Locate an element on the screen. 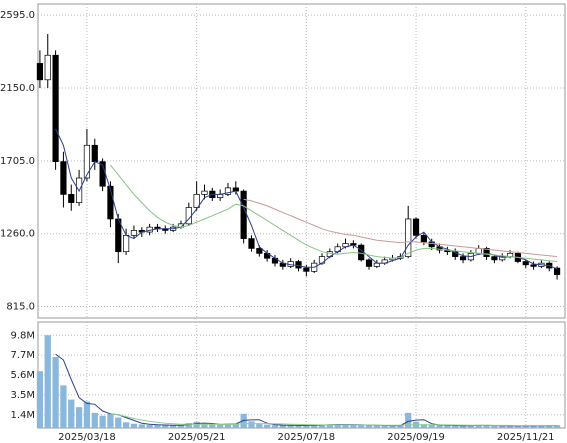 This screenshot has width=567, height=443. y-tick-label: 2595.0 is located at coordinates (17, 15).